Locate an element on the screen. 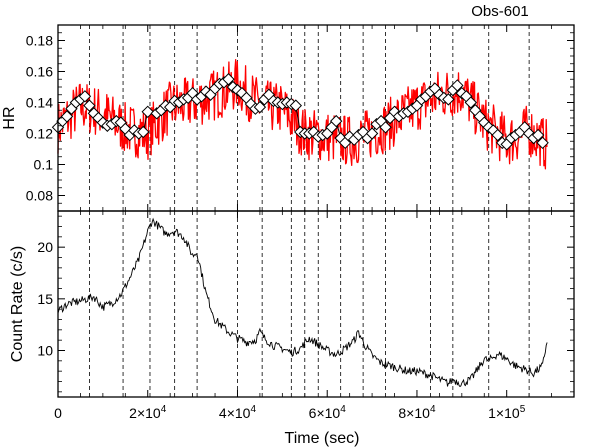  hr-ylabel: HR is located at coordinates (9, 117).